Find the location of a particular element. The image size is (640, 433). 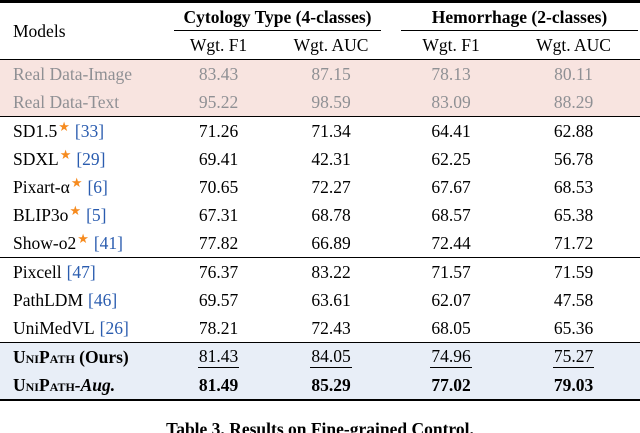

metric-value-cell: 69.41 is located at coordinates (218, 158).